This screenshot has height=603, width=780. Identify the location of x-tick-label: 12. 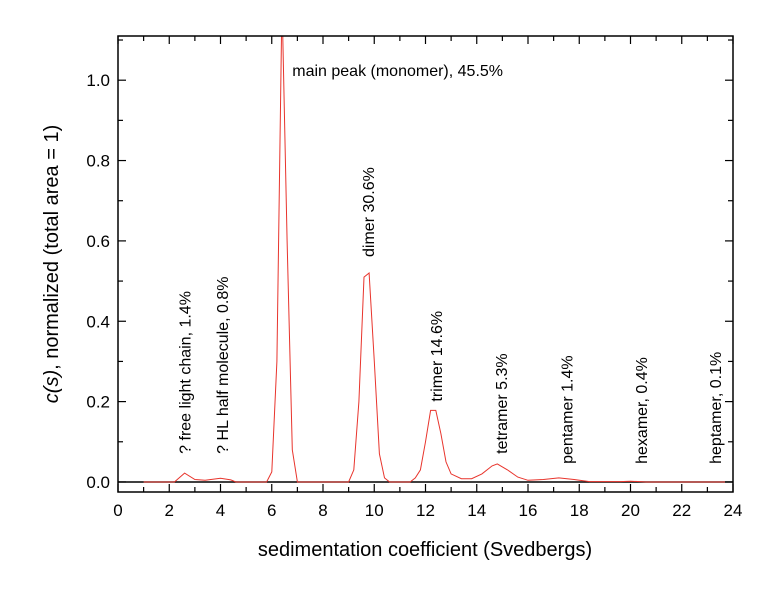
(425, 510).